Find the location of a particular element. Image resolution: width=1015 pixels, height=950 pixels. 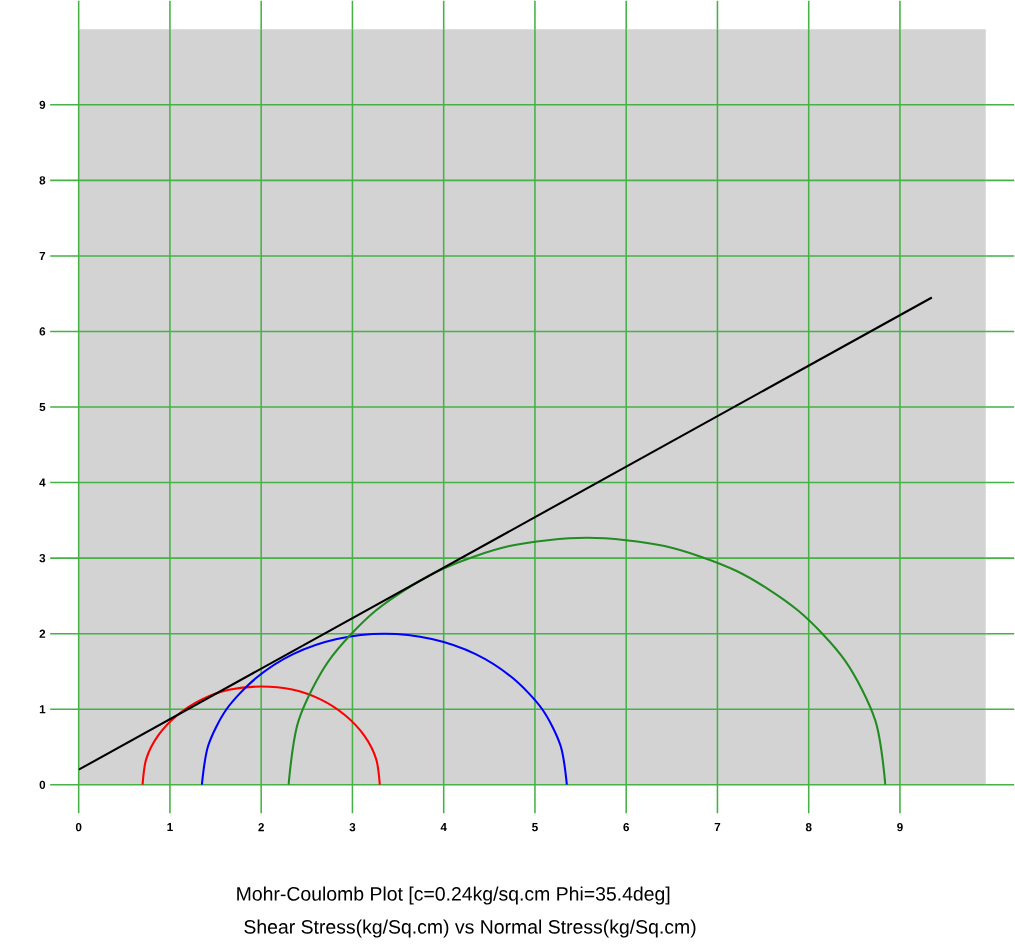

text: Shear Stress(kg/Sq.cm) vs Normal Stress(kg/Sq.cm) is located at coordinates (470, 928).